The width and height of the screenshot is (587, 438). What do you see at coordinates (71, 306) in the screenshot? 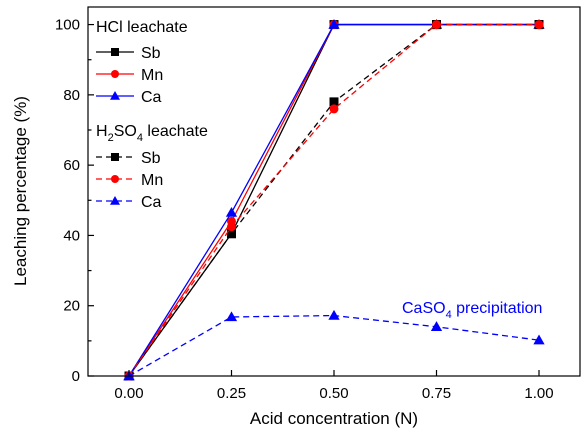
I see `y-tick-label: 20` at bounding box center [71, 306].